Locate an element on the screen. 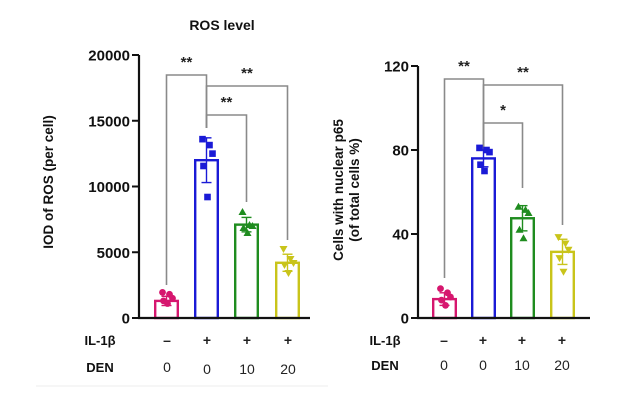 The image size is (617, 413). y-axis-label-line-1: Cells with nuclear p65 is located at coordinates (338, 190).